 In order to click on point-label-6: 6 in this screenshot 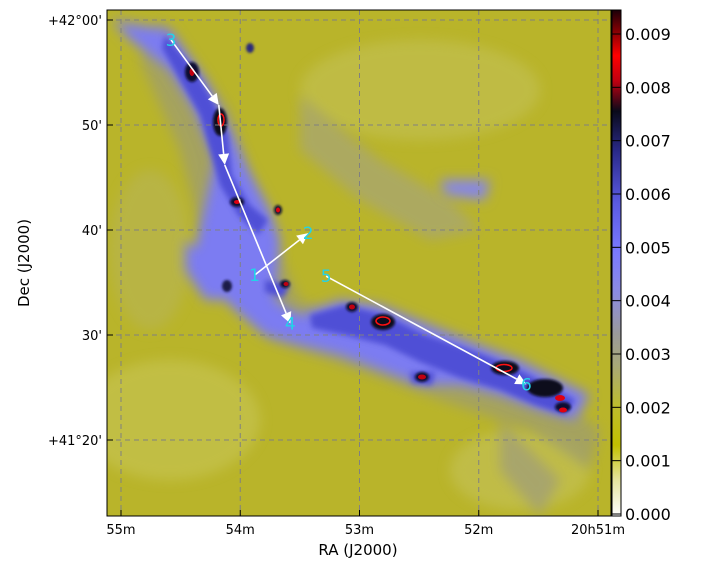, I will do `click(526, 385)`.